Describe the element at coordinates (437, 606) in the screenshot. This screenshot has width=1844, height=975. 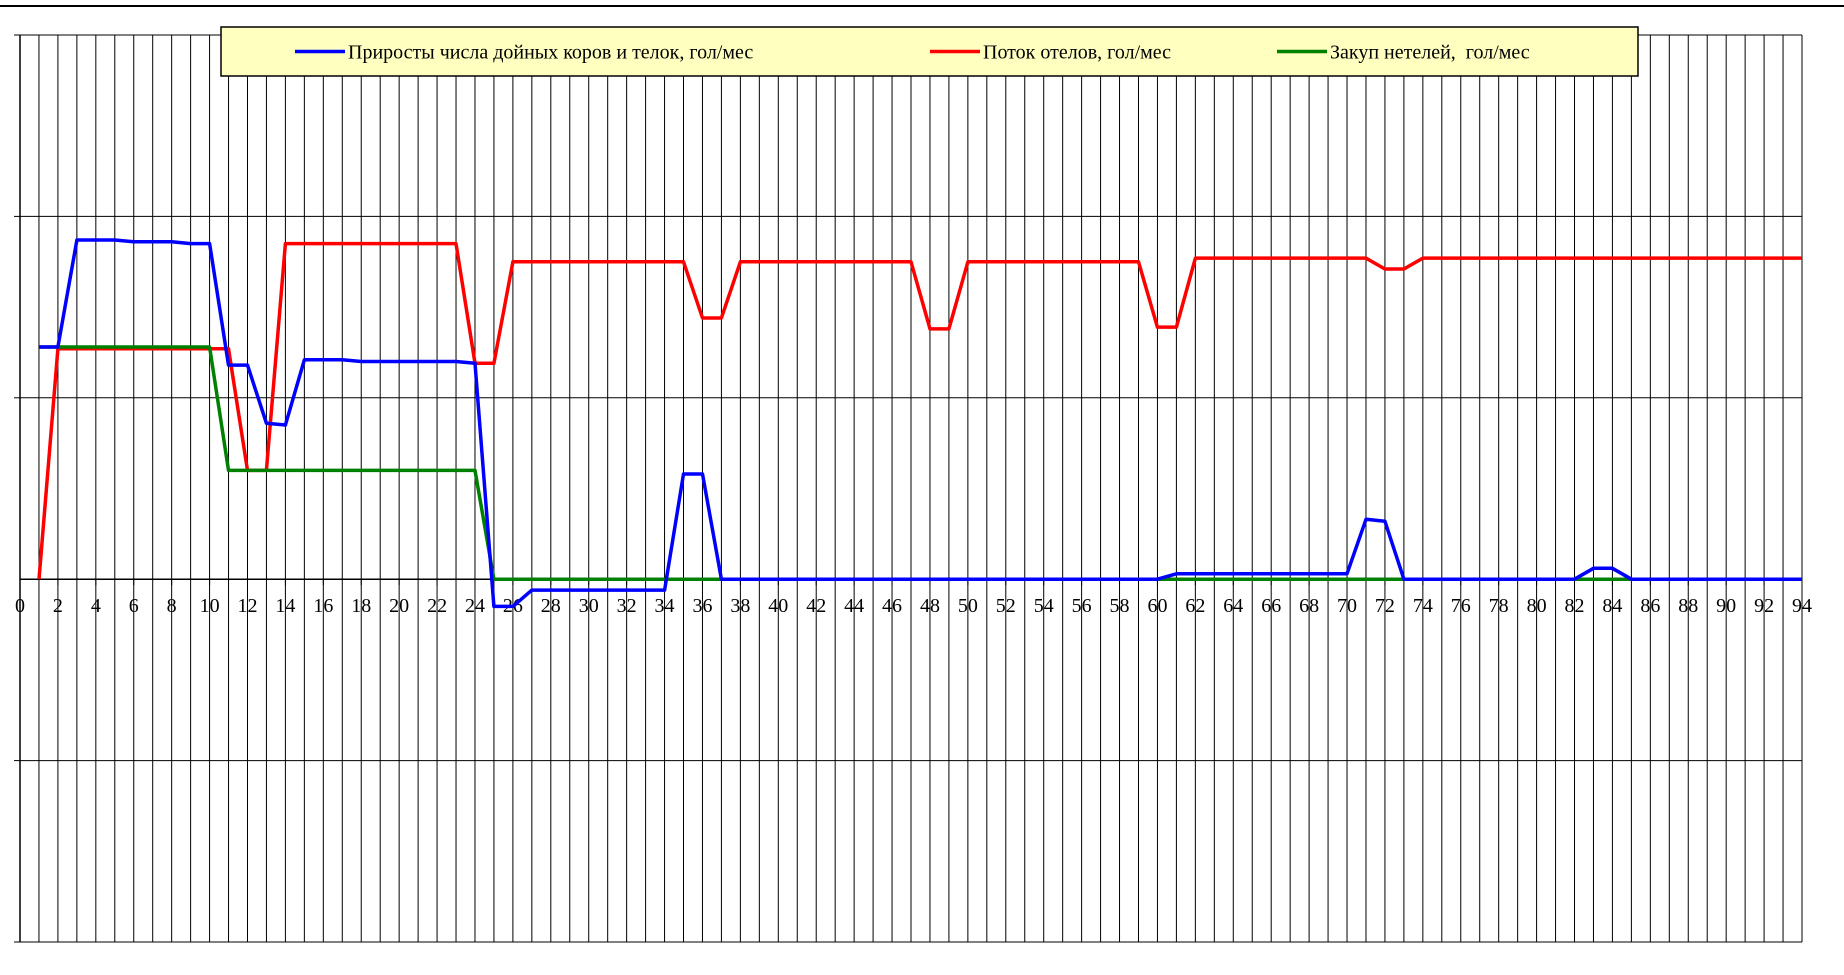
I see `x-tick-label: 22` at that location.